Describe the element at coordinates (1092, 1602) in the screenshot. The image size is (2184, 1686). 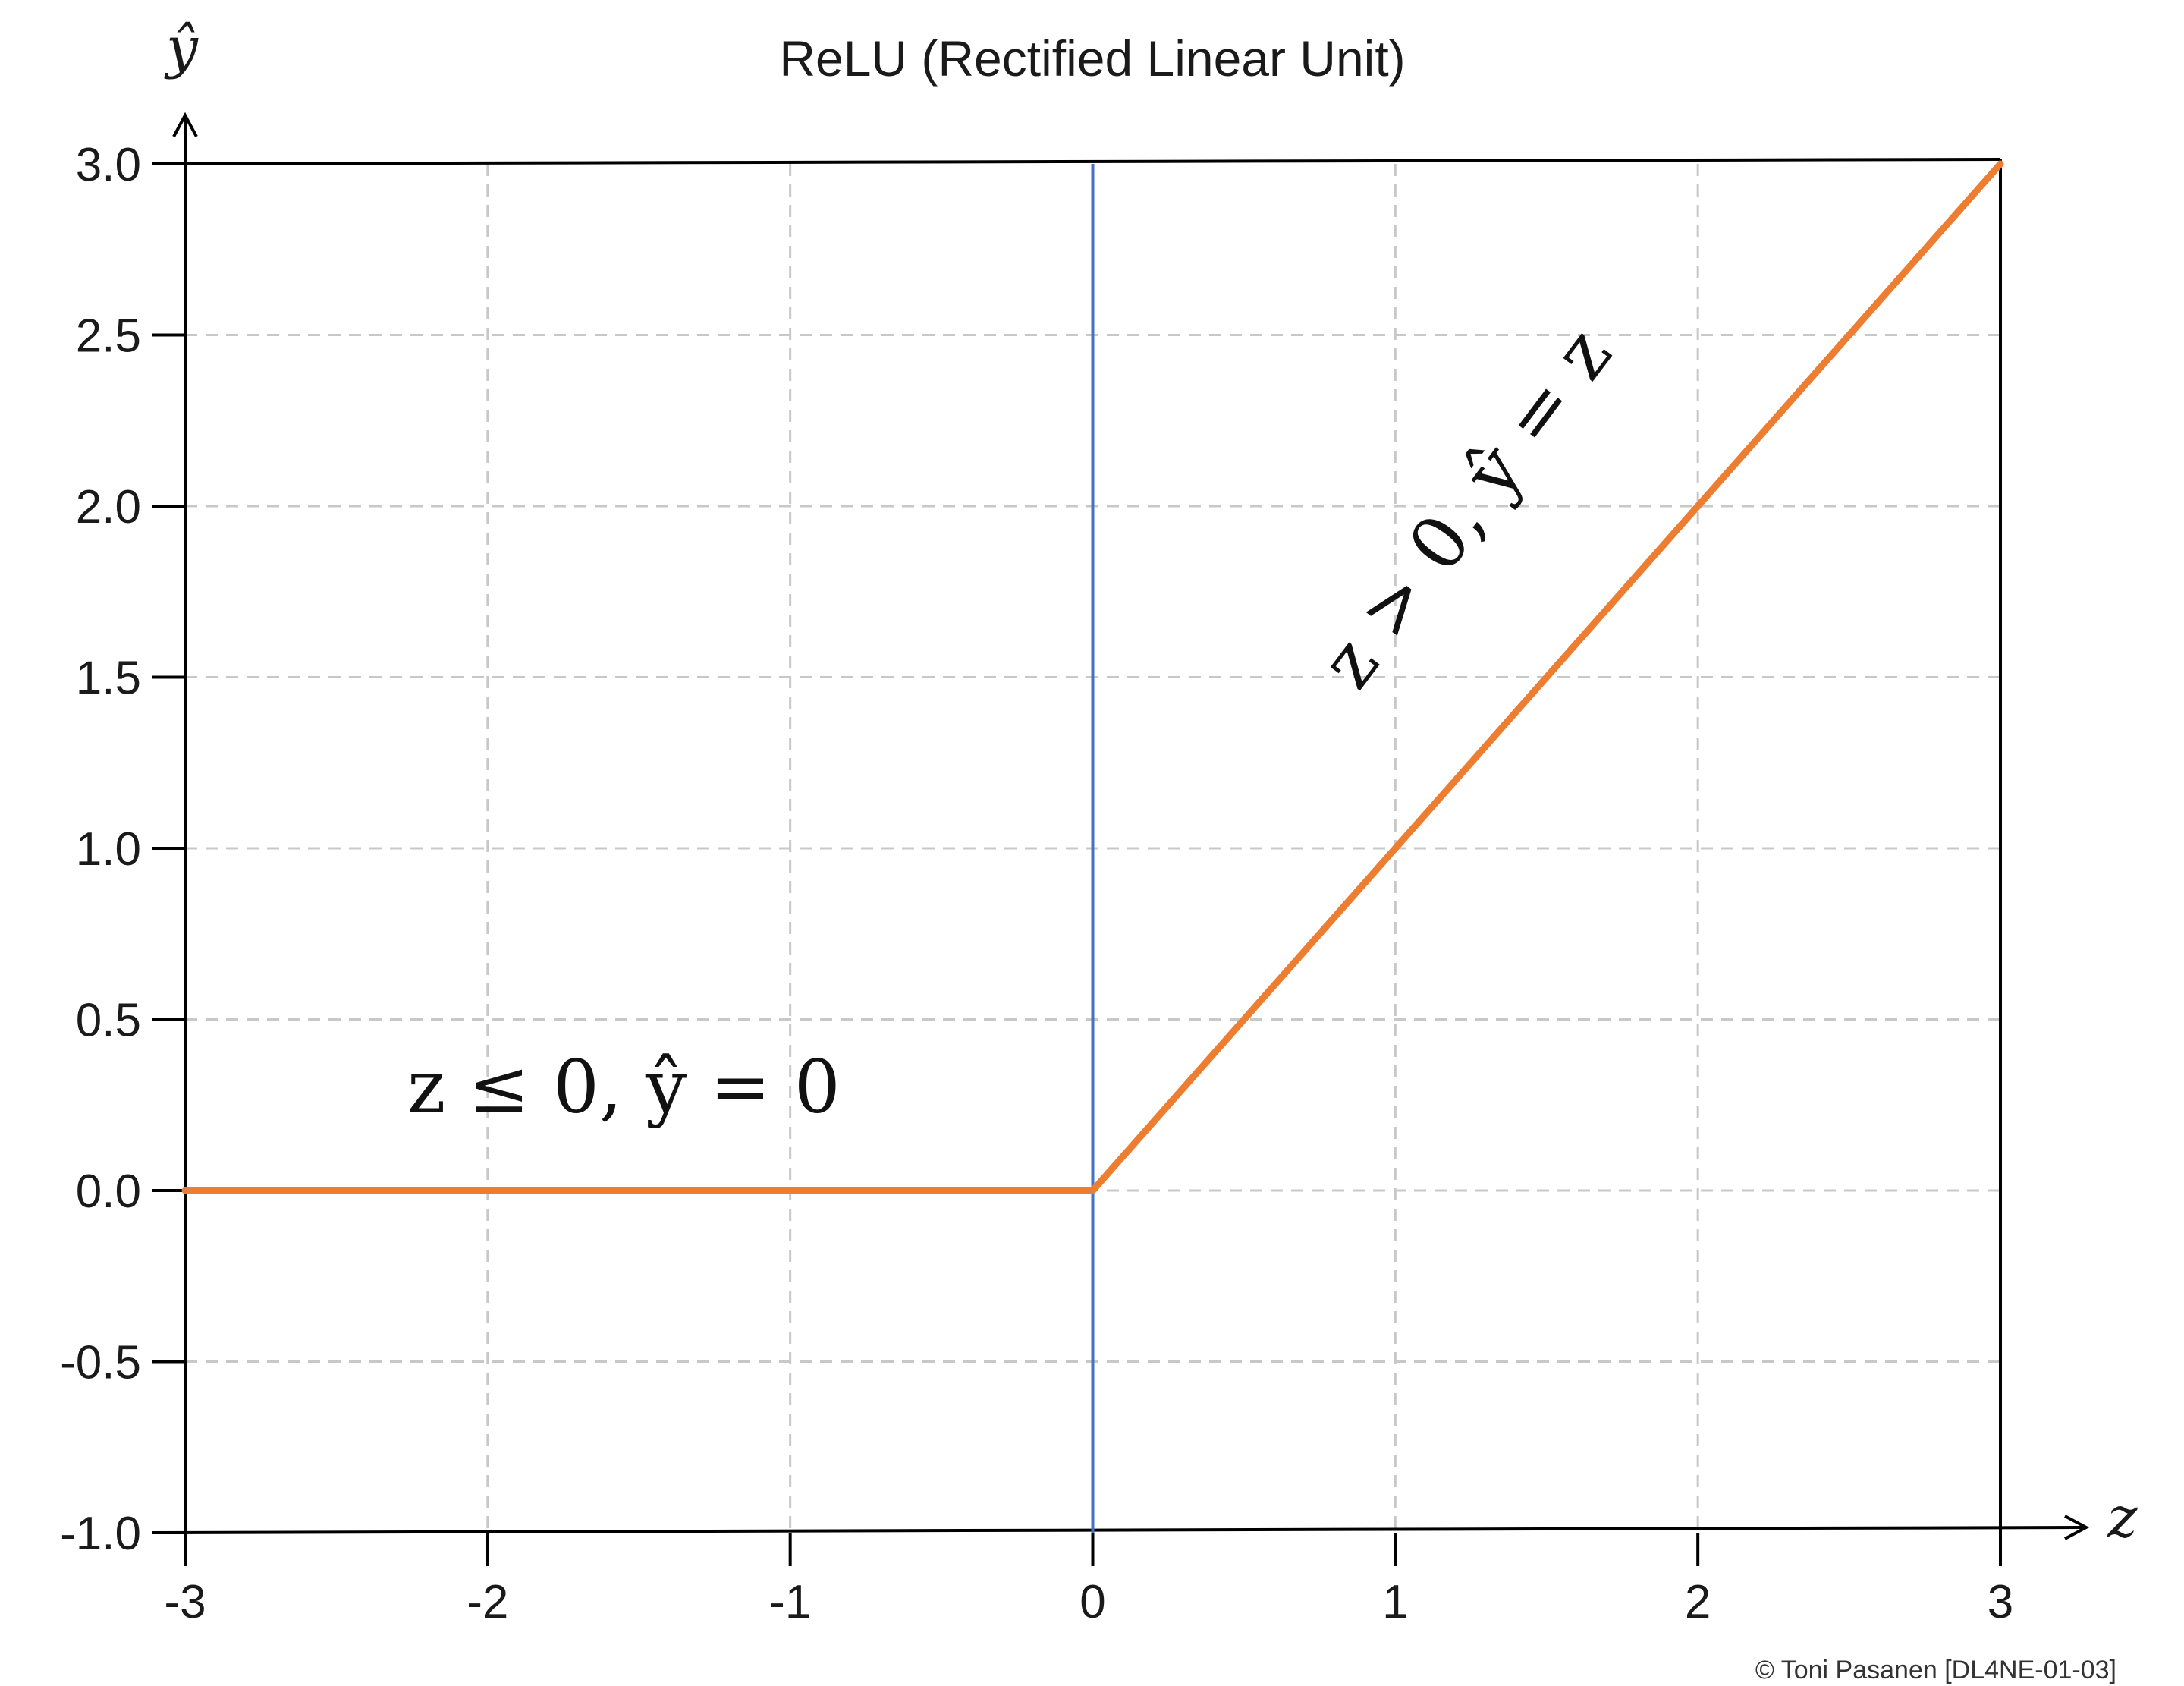
I see `x-tick-label: 0` at that location.